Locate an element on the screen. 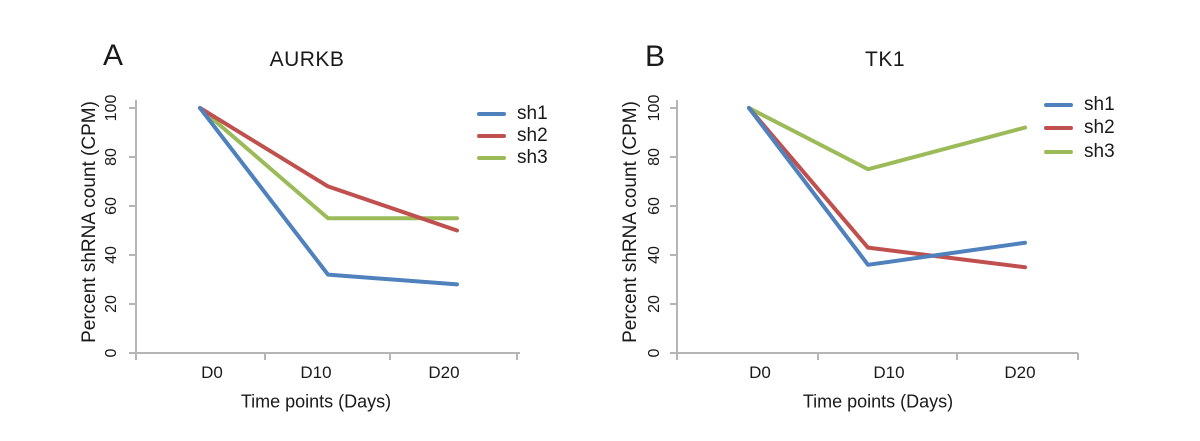 The width and height of the screenshot is (1200, 441). panel-label-b: B is located at coordinates (655, 56).